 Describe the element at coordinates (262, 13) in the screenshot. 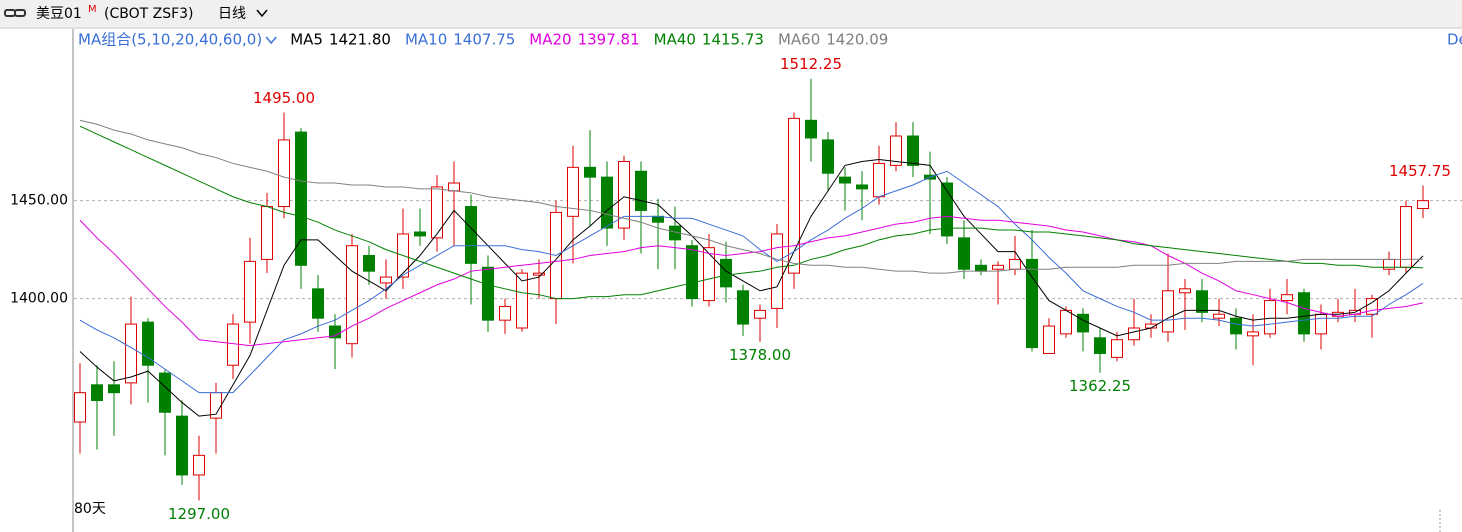

I see `period-caret` at that location.